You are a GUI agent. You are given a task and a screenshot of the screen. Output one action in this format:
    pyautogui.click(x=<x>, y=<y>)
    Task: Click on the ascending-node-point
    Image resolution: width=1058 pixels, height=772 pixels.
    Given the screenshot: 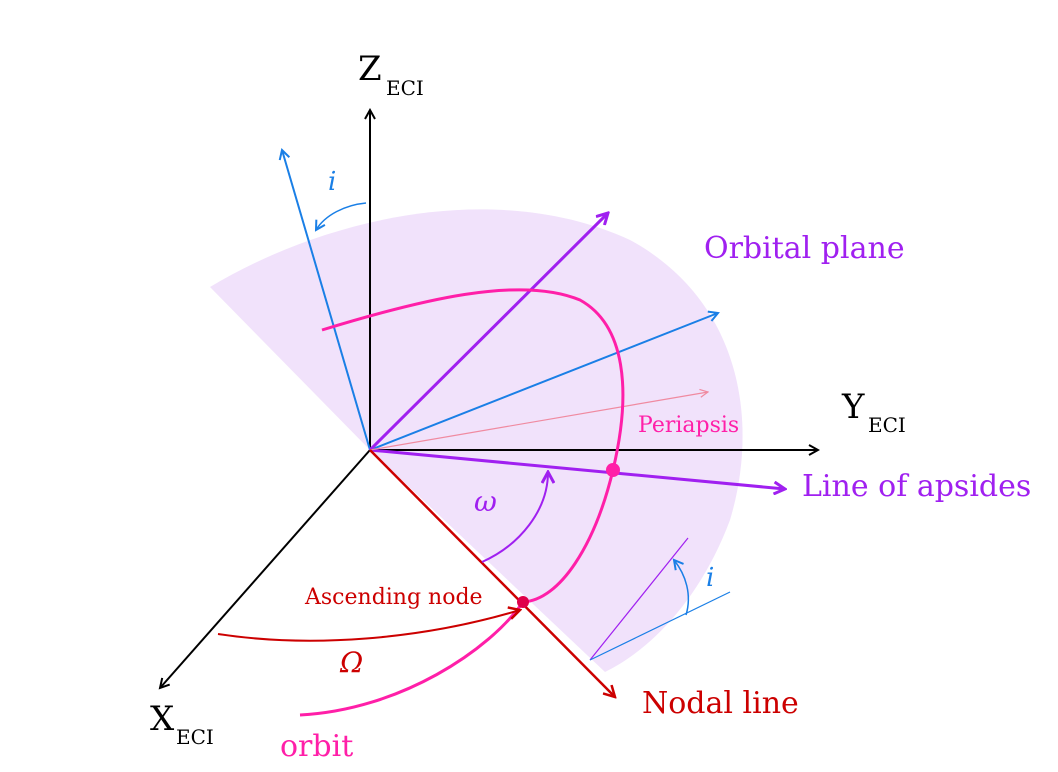 What is the action you would take?
    pyautogui.click(x=523, y=602)
    